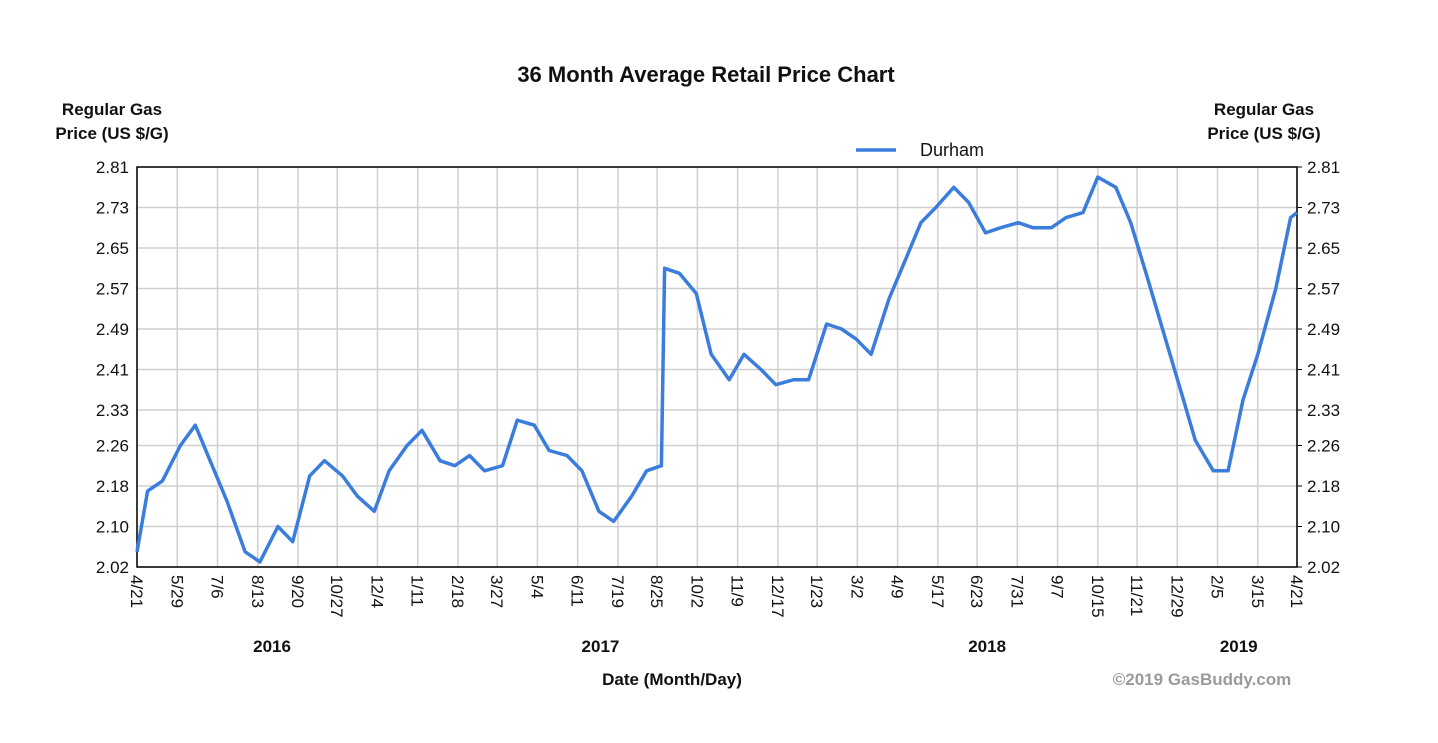 Image resolution: width=1438 pixels, height=743 pixels. I want to click on x-tick-label: 8/13, so click(257, 591).